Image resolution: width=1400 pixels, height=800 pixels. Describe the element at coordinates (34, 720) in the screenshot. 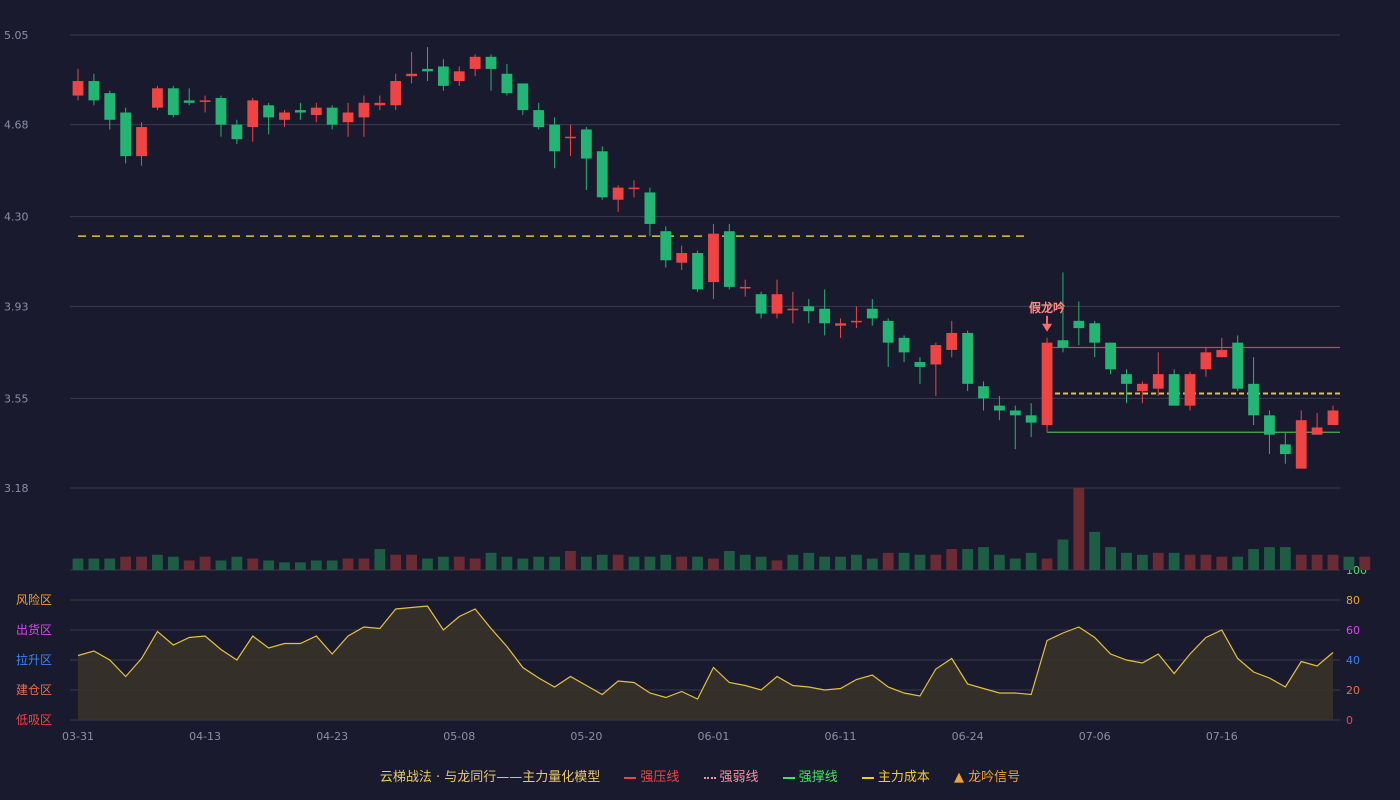

I see `zone-label: 低吸区` at that location.